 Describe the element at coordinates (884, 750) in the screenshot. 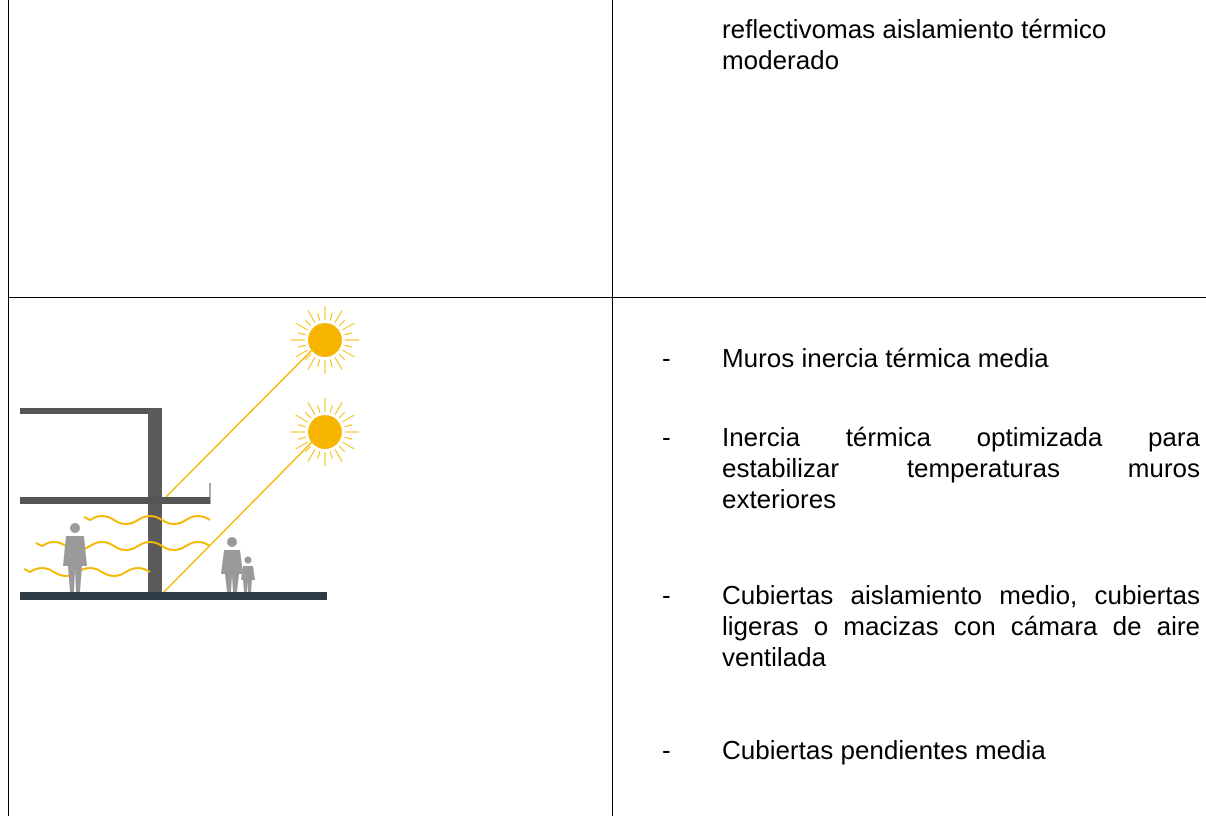

I see `bullet-text: Cubiertas pendientes media` at that location.